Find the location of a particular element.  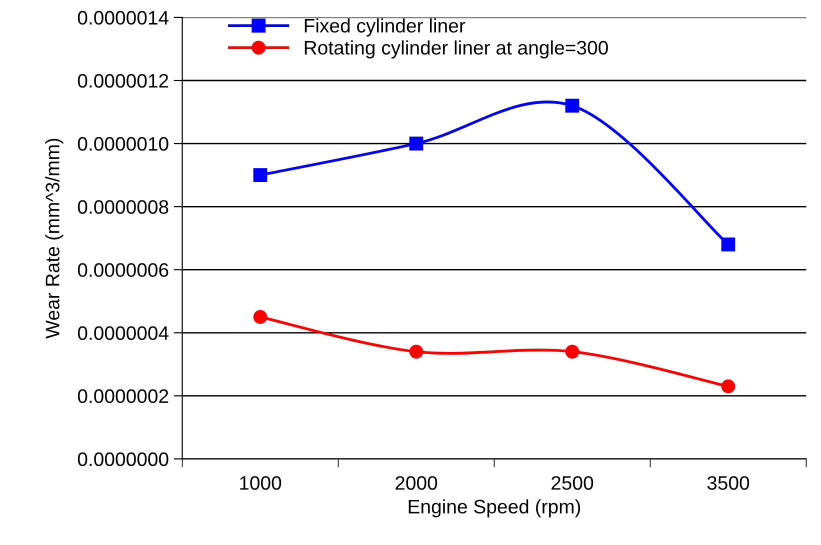

x-tick-label: 2000 is located at coordinates (417, 483).